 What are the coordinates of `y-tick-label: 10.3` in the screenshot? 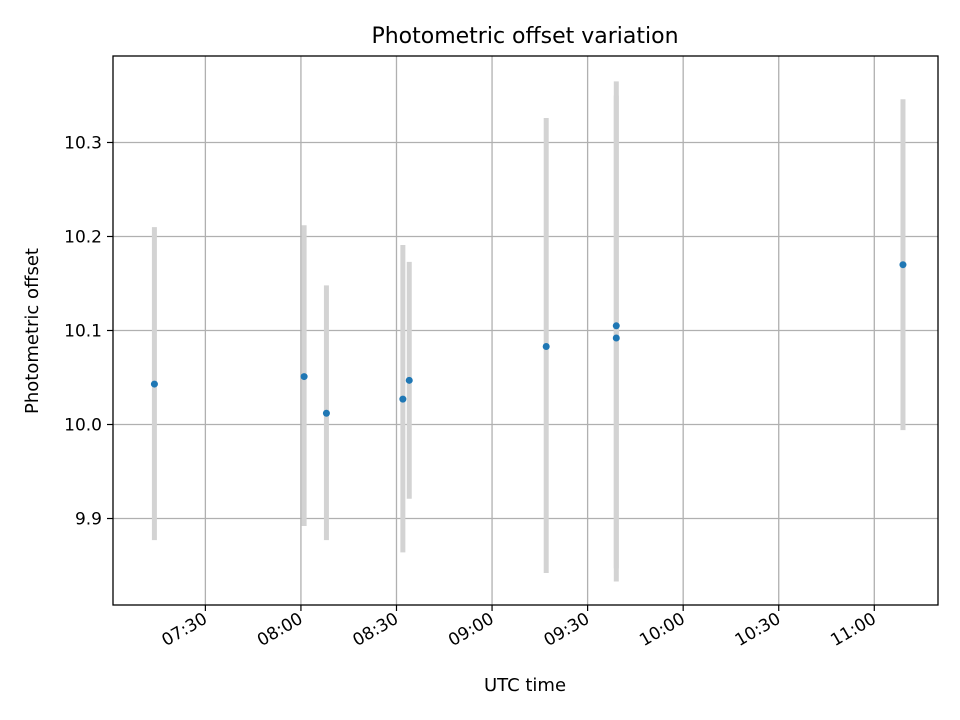 It's located at (83, 143).